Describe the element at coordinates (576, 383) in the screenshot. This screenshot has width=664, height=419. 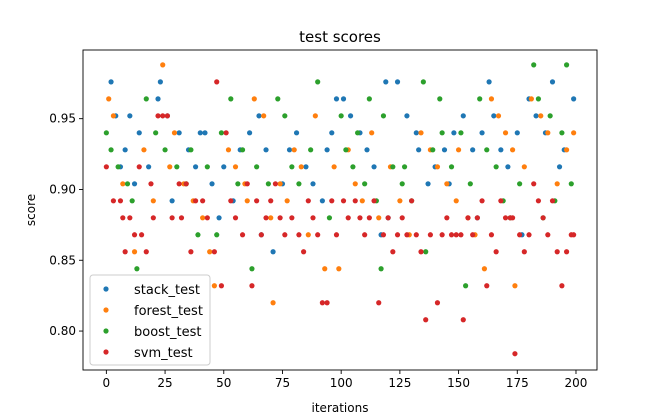
I see `x-tick-label: 200` at that location.